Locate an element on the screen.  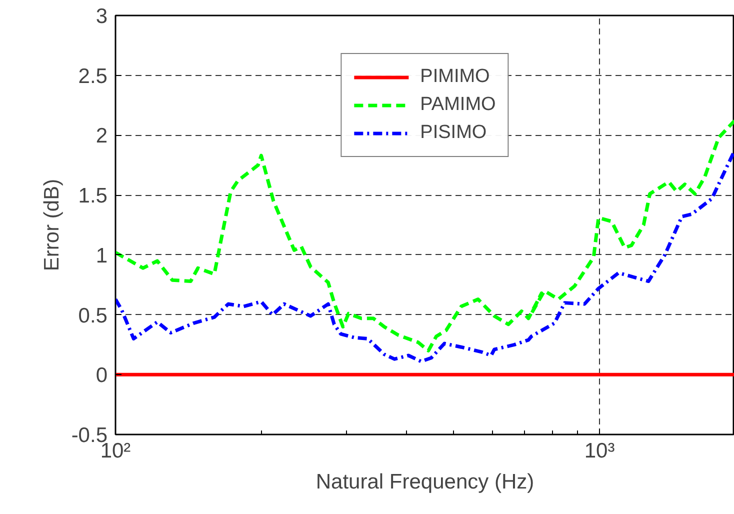
y-tick-label: 2.5 is located at coordinates (93, 76).